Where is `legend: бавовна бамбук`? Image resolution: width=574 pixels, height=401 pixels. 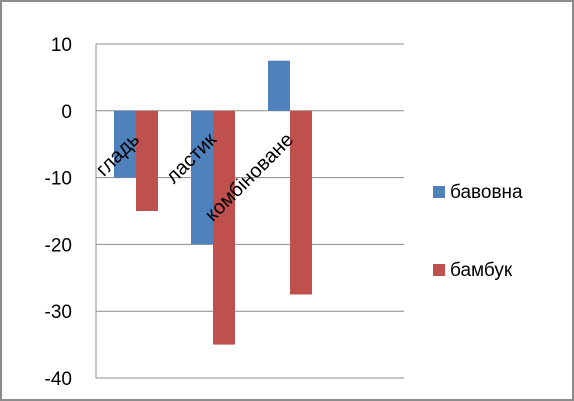
legend: бавовна бамбук is located at coordinates (478, 231).